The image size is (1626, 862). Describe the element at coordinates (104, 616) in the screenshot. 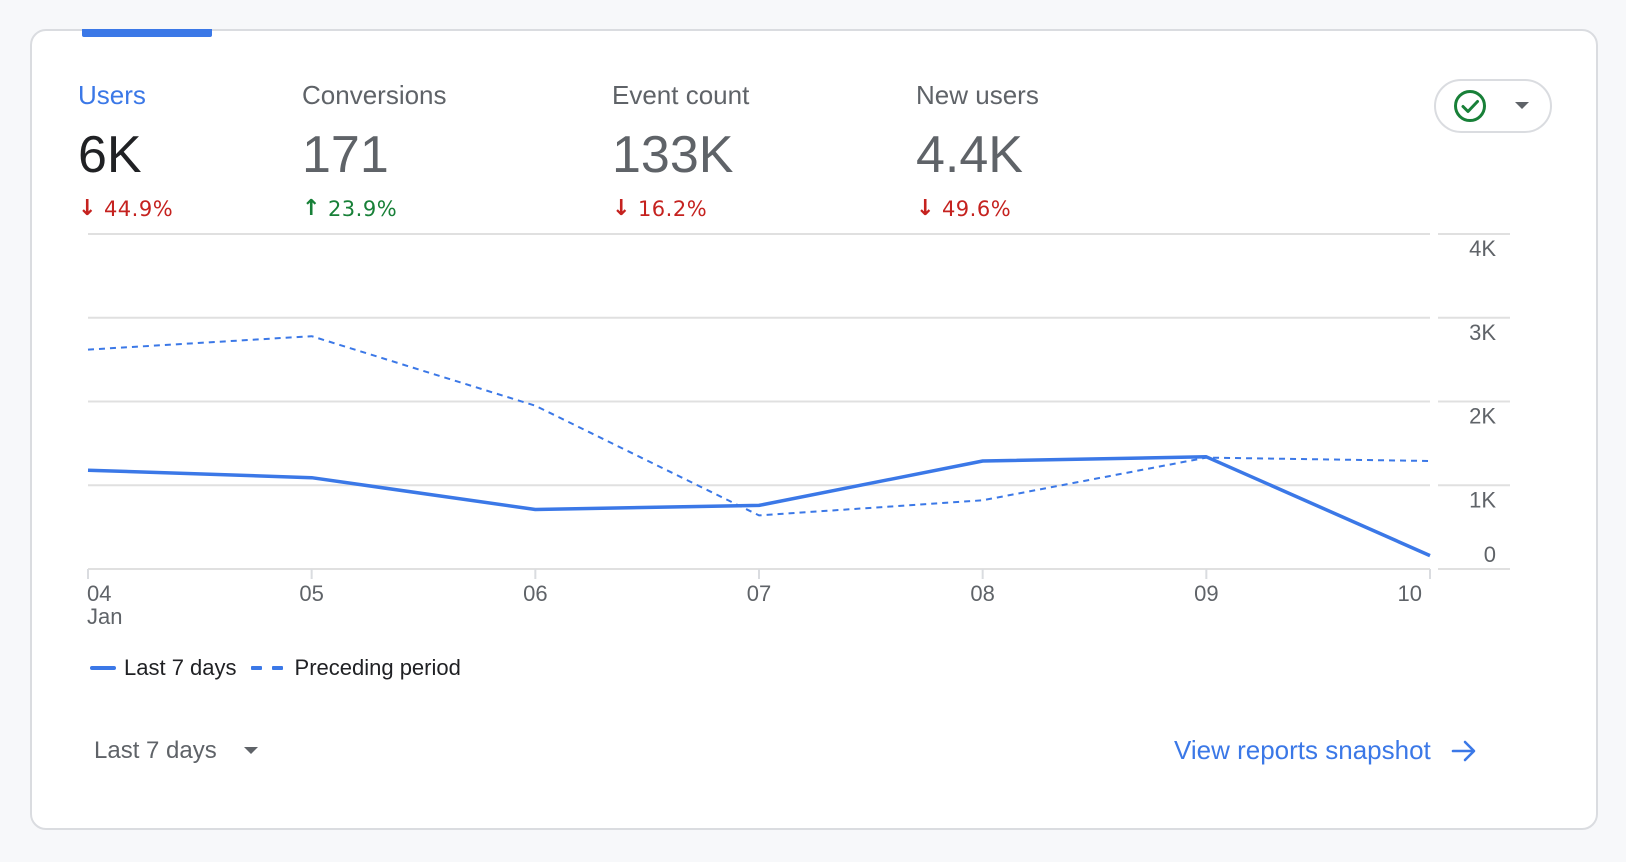

I see `x-tick-sublabel: Jan` at that location.